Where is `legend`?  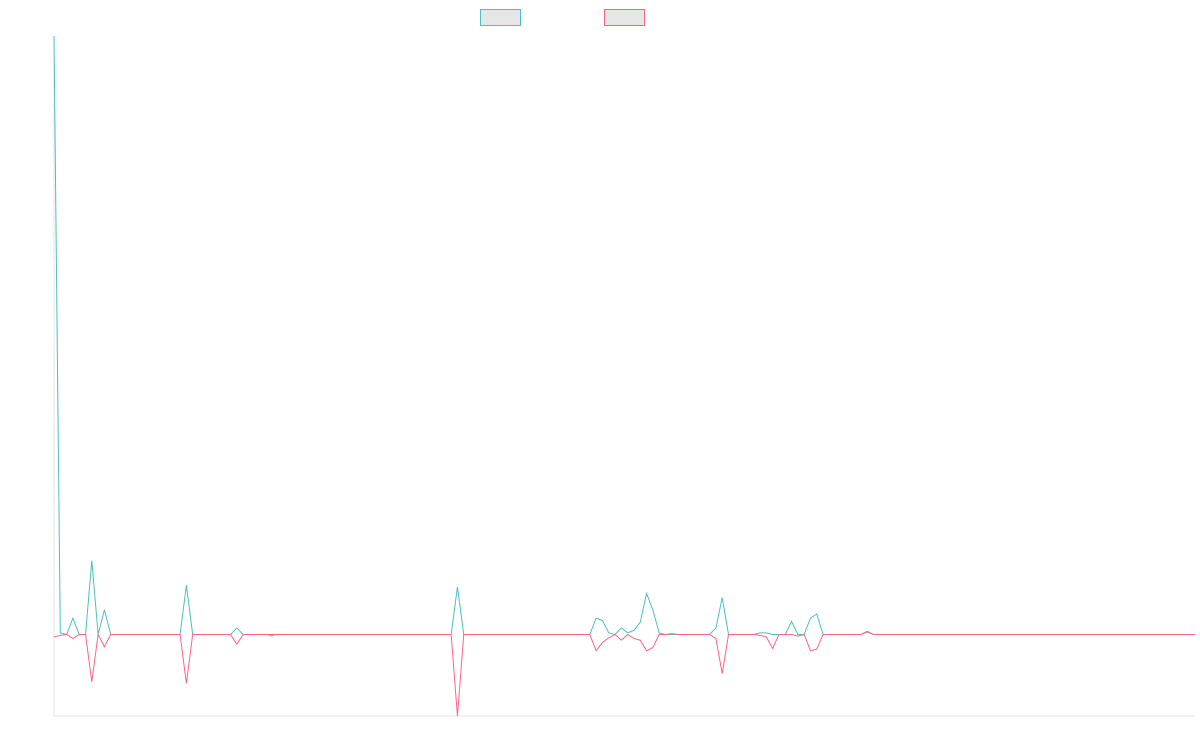 legend is located at coordinates (562, 17).